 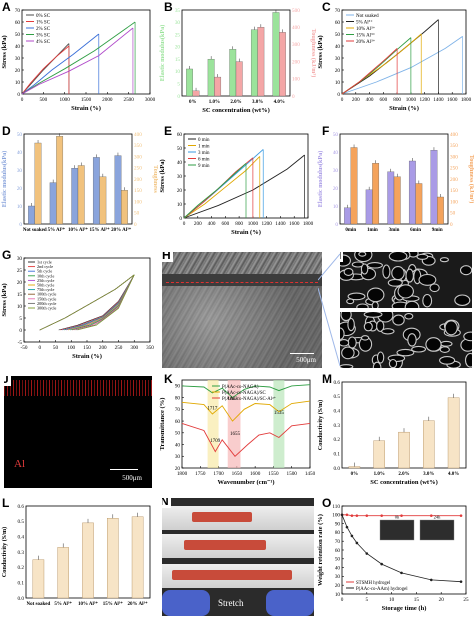 I want to click on x-tick-label: 1650, so click(x=237, y=474).